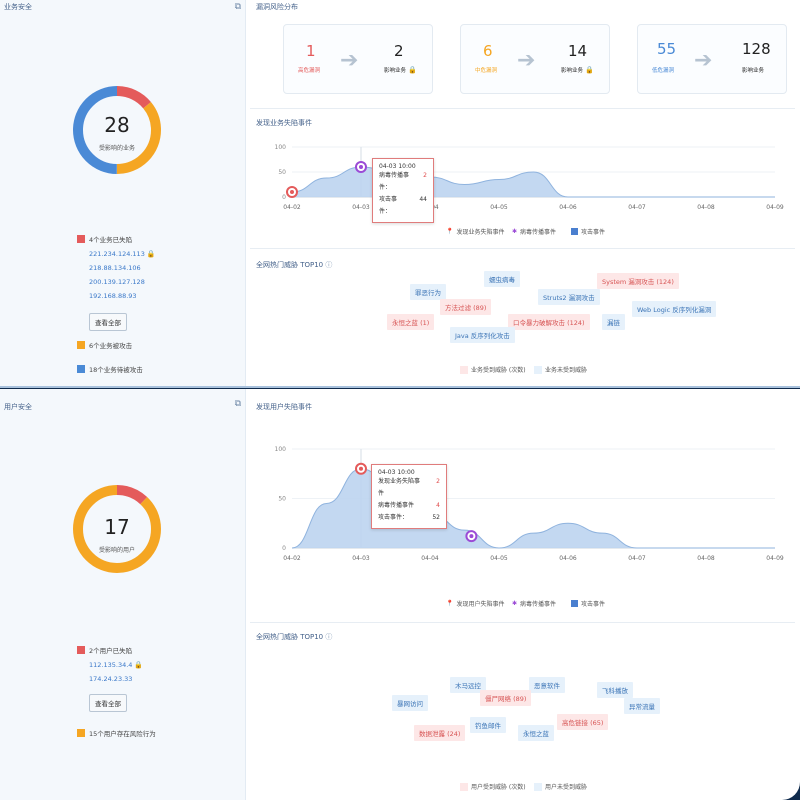 The width and height of the screenshot is (800, 800). Describe the element at coordinates (122, 734) in the screenshot. I see `legend-label: 15个用户存在风险行为` at that location.